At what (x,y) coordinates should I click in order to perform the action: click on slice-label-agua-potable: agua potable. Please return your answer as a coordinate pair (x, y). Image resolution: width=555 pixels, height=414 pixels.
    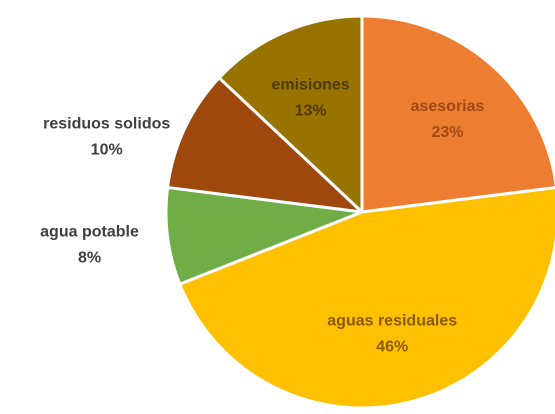
    Looking at the image, I should click on (89, 232).